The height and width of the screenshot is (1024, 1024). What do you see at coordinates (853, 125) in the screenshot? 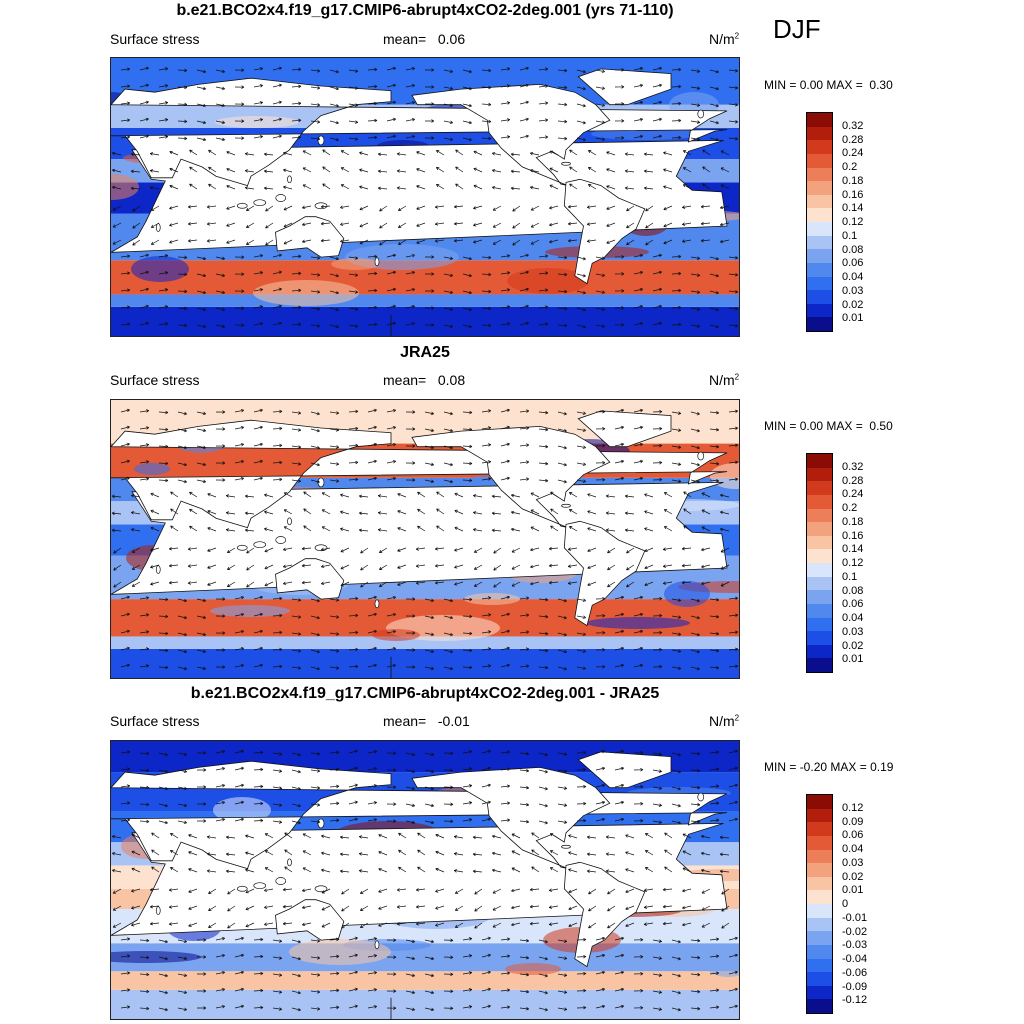
I see `colorbar-tick-label: 0.32` at bounding box center [853, 125].